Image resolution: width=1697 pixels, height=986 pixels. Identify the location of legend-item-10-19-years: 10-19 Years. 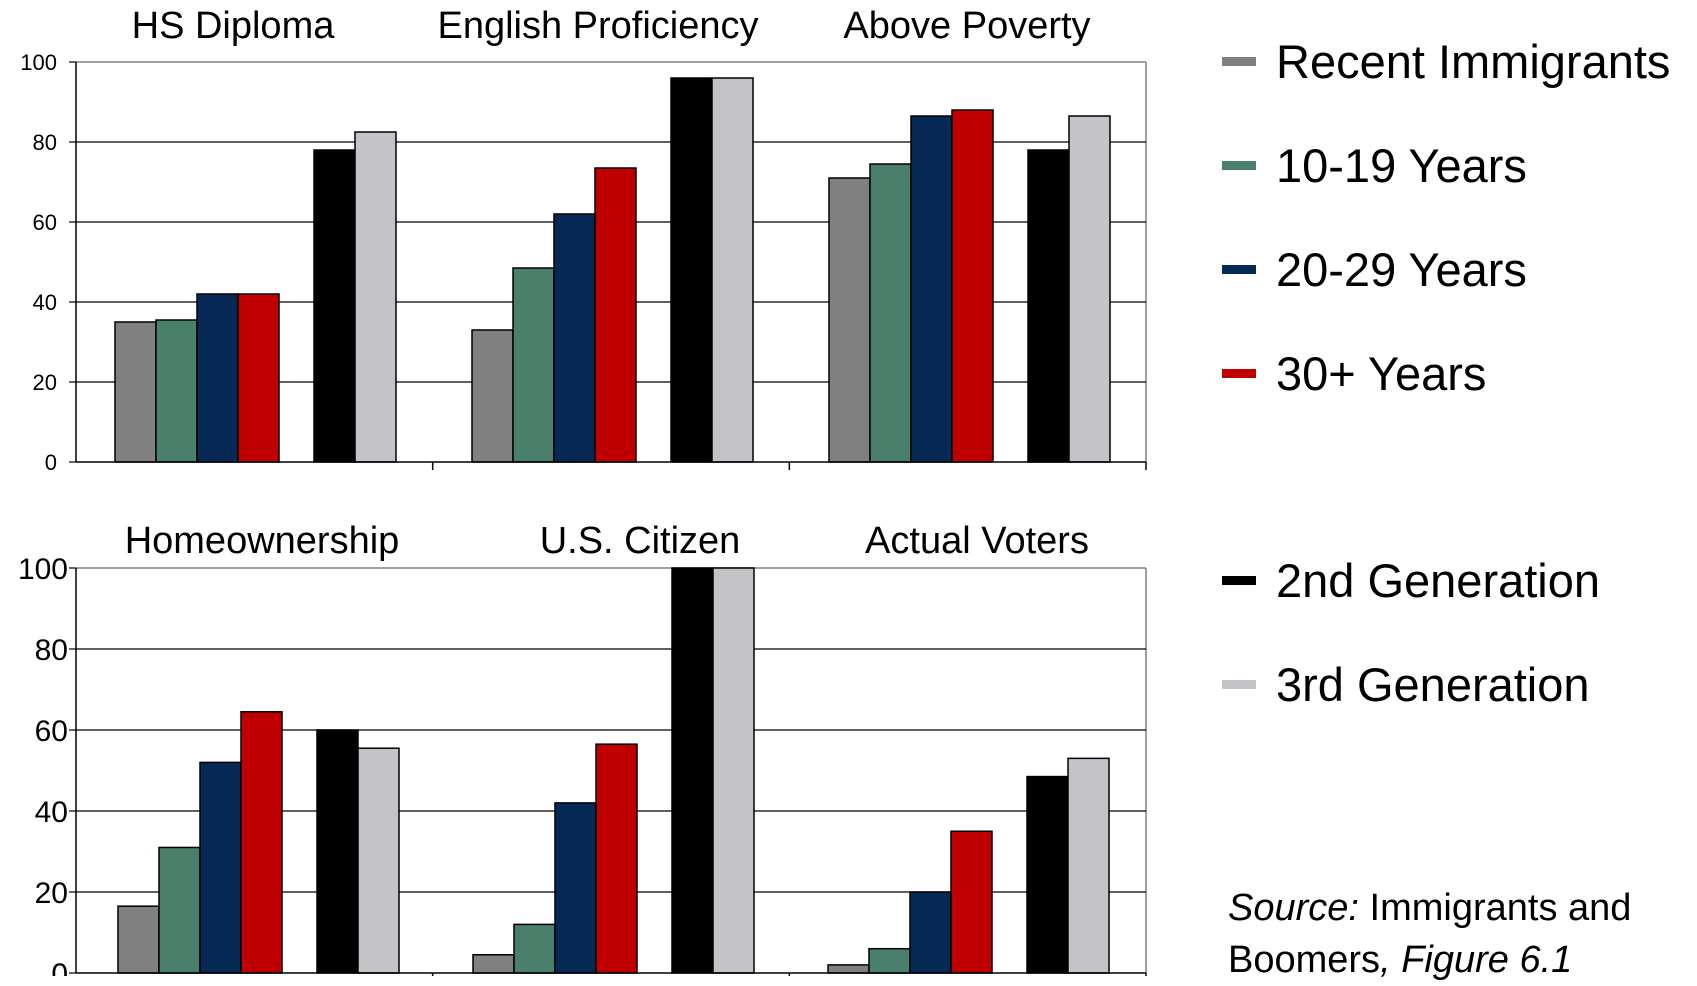
(1374, 165).